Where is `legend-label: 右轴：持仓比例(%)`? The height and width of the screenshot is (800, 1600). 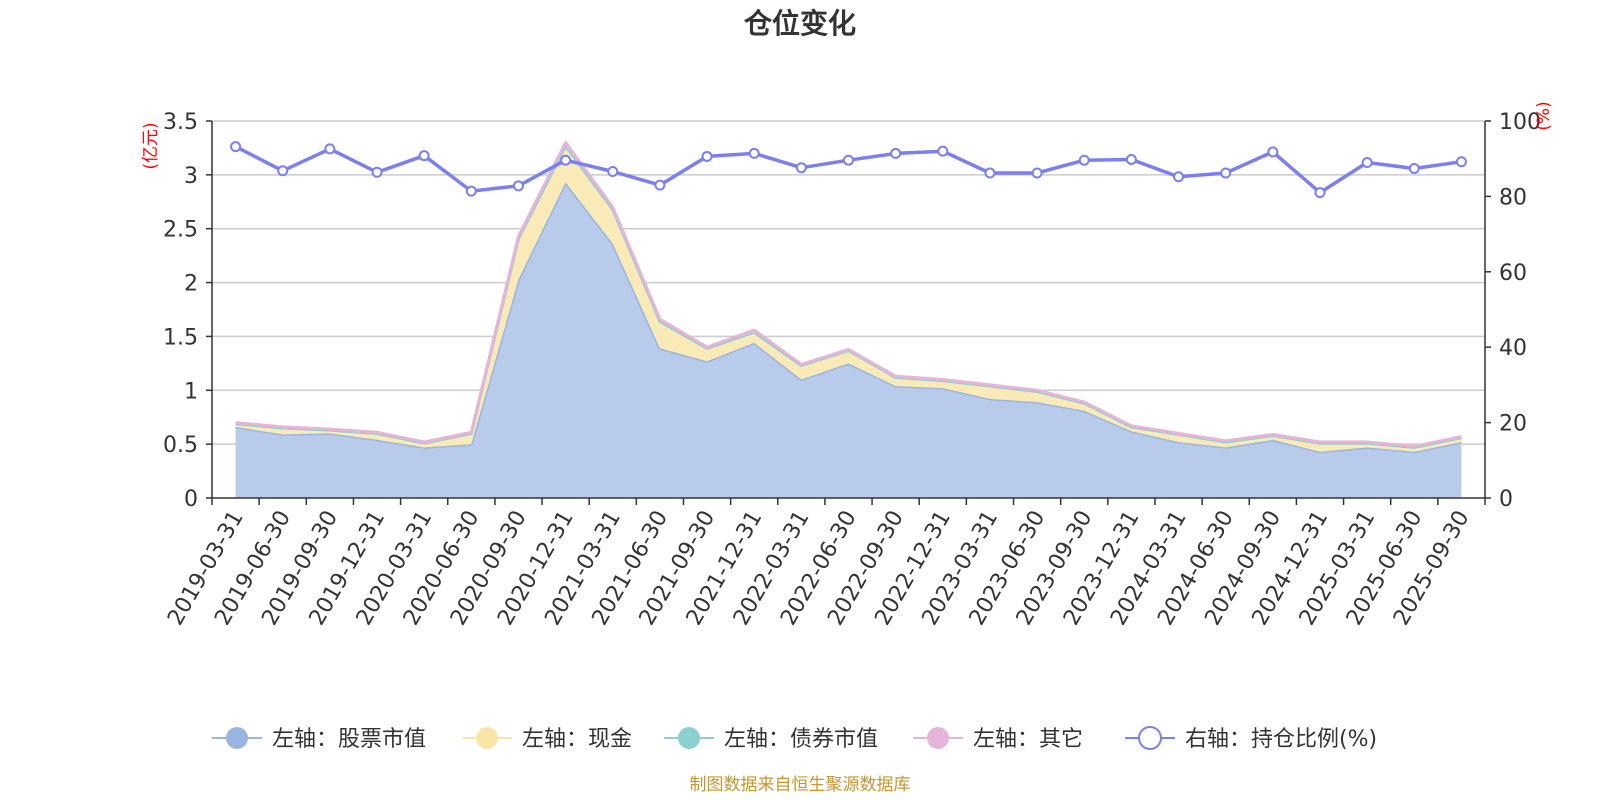 legend-label: 右轴：持仓比例(%) is located at coordinates (1281, 739).